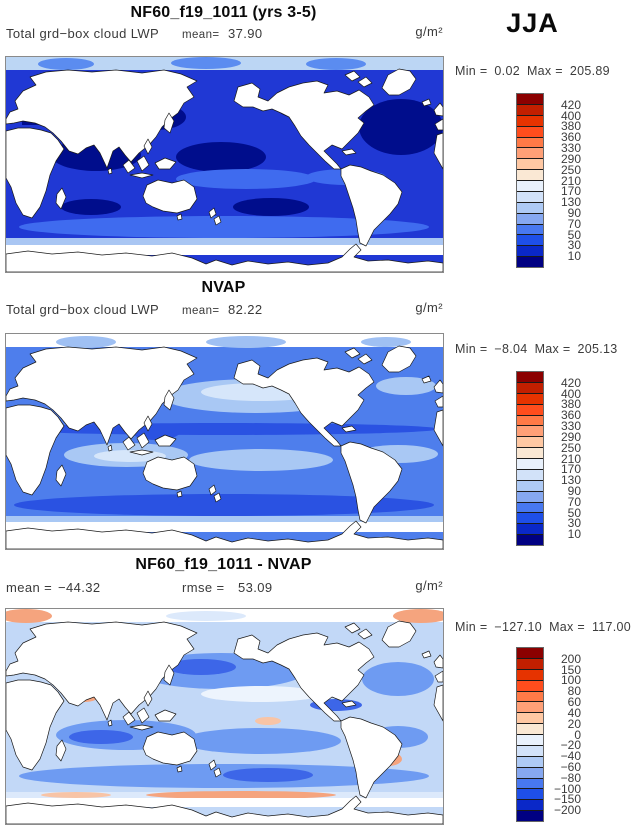  I want to click on colorbar-lwp-1: 420 400 380 360 330 290 250 210 170 130 90 70 50 30 10, so click(551, 180).